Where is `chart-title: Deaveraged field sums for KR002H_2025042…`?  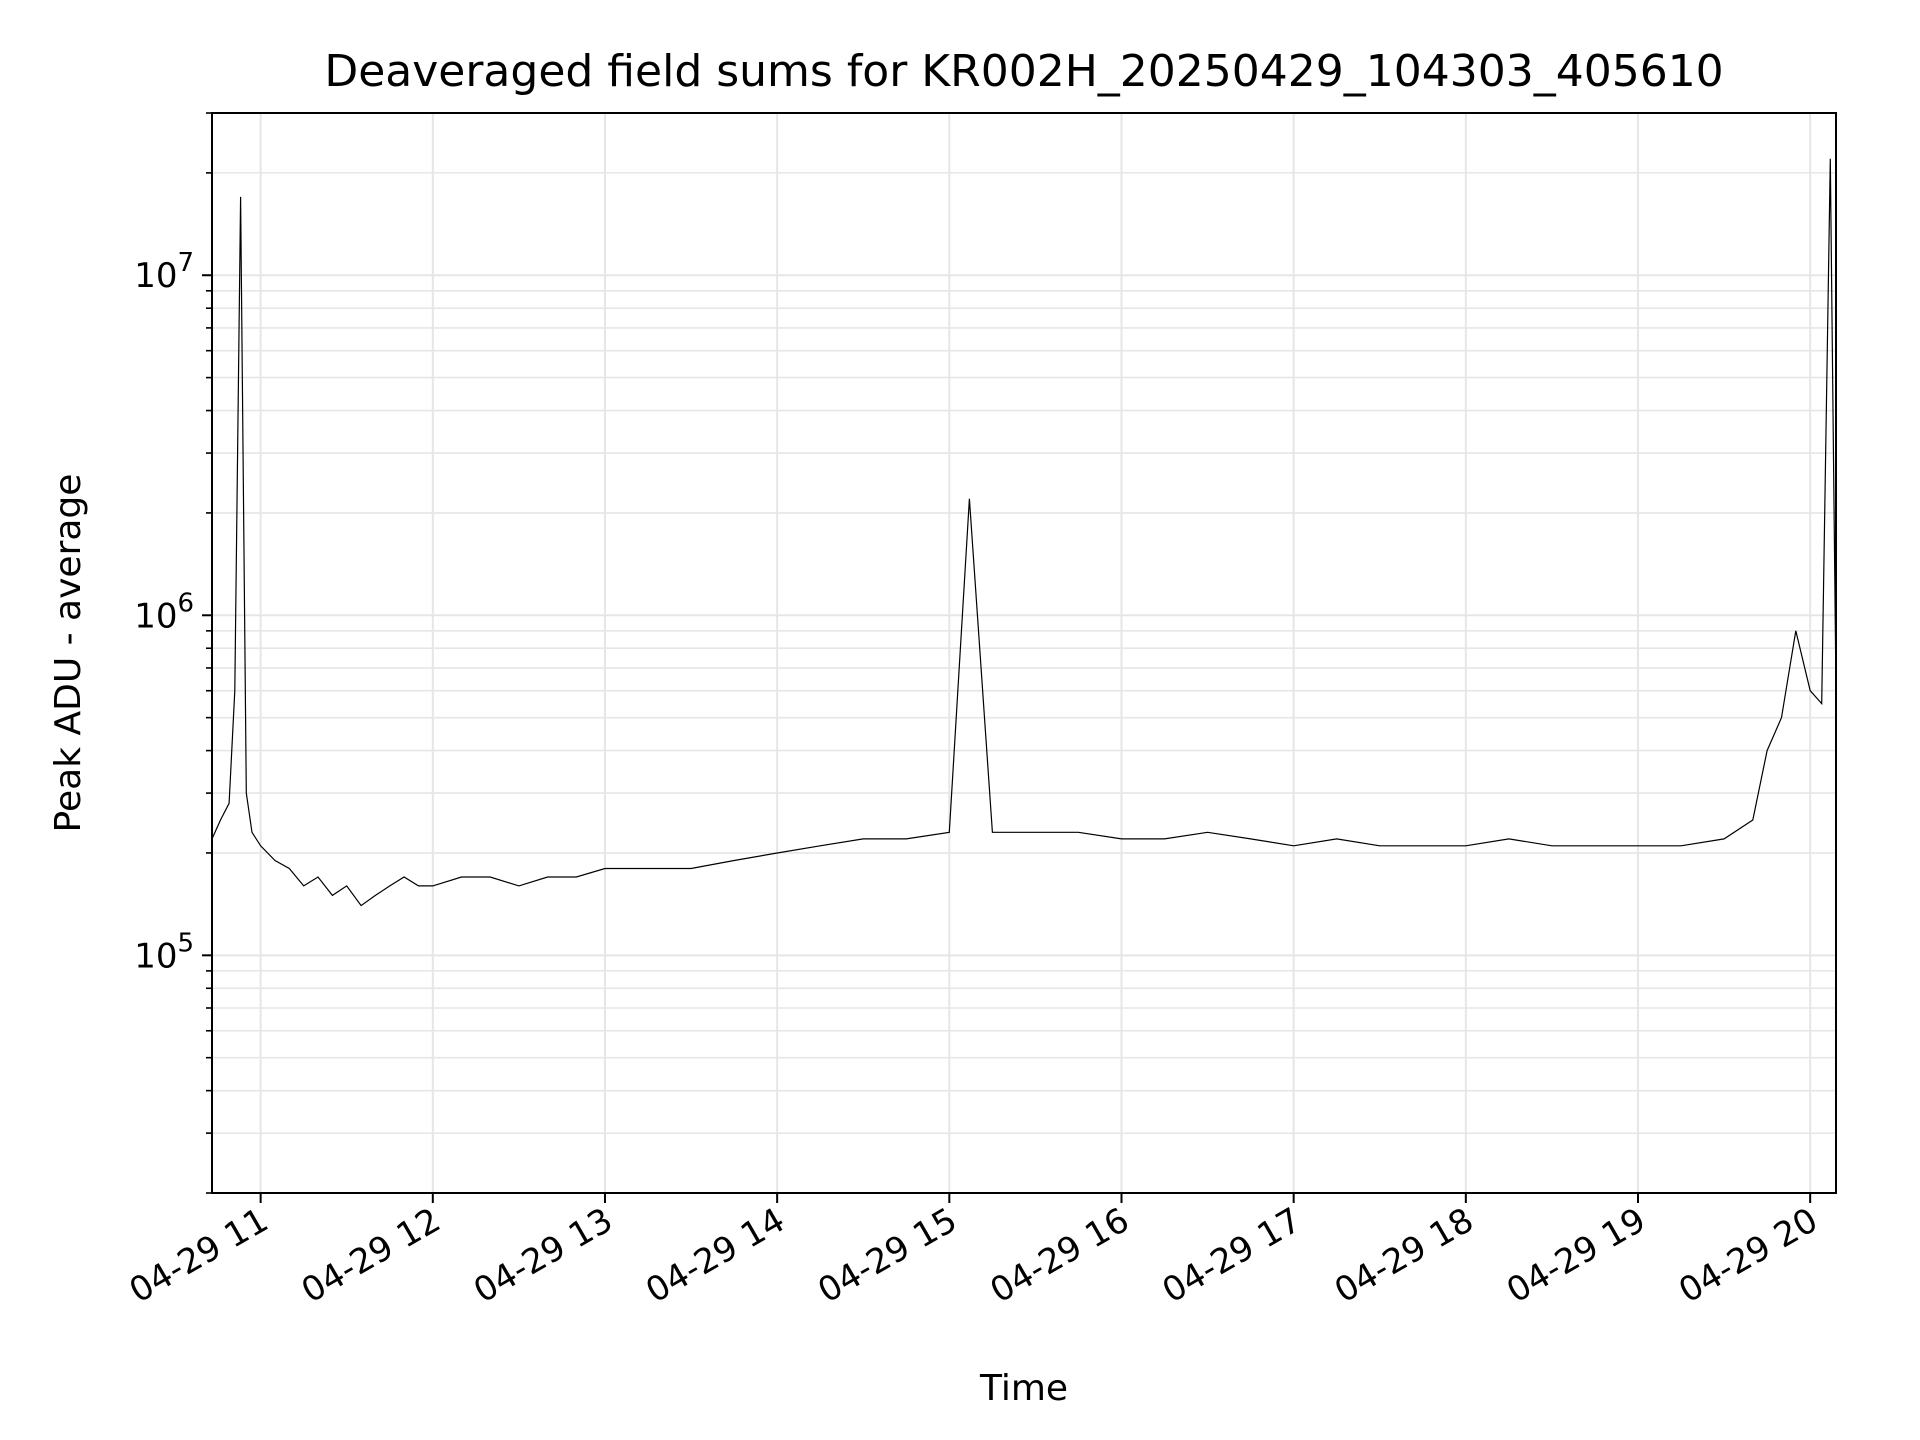 chart-title: Deaveraged field sums for KR002H_2025042… is located at coordinates (1023, 71).